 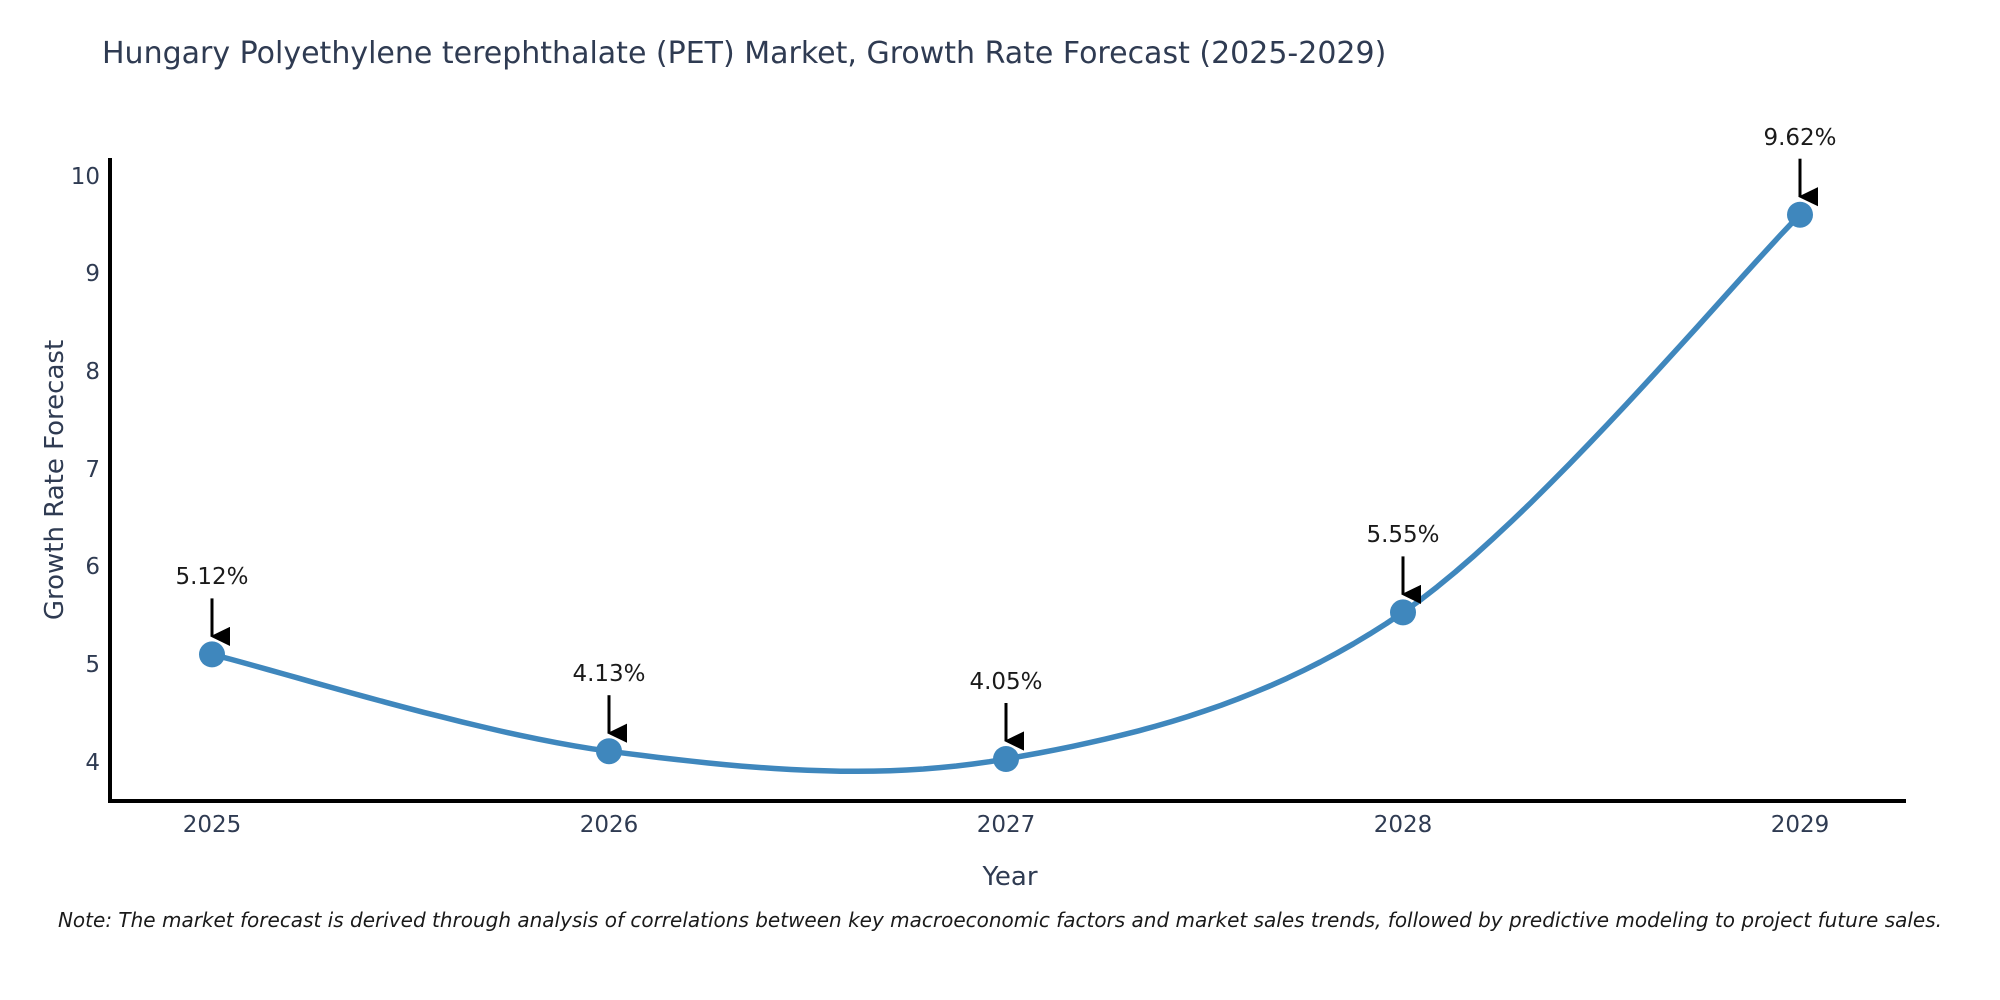 I want to click on data-point-label: 4.13%, so click(x=609, y=674).